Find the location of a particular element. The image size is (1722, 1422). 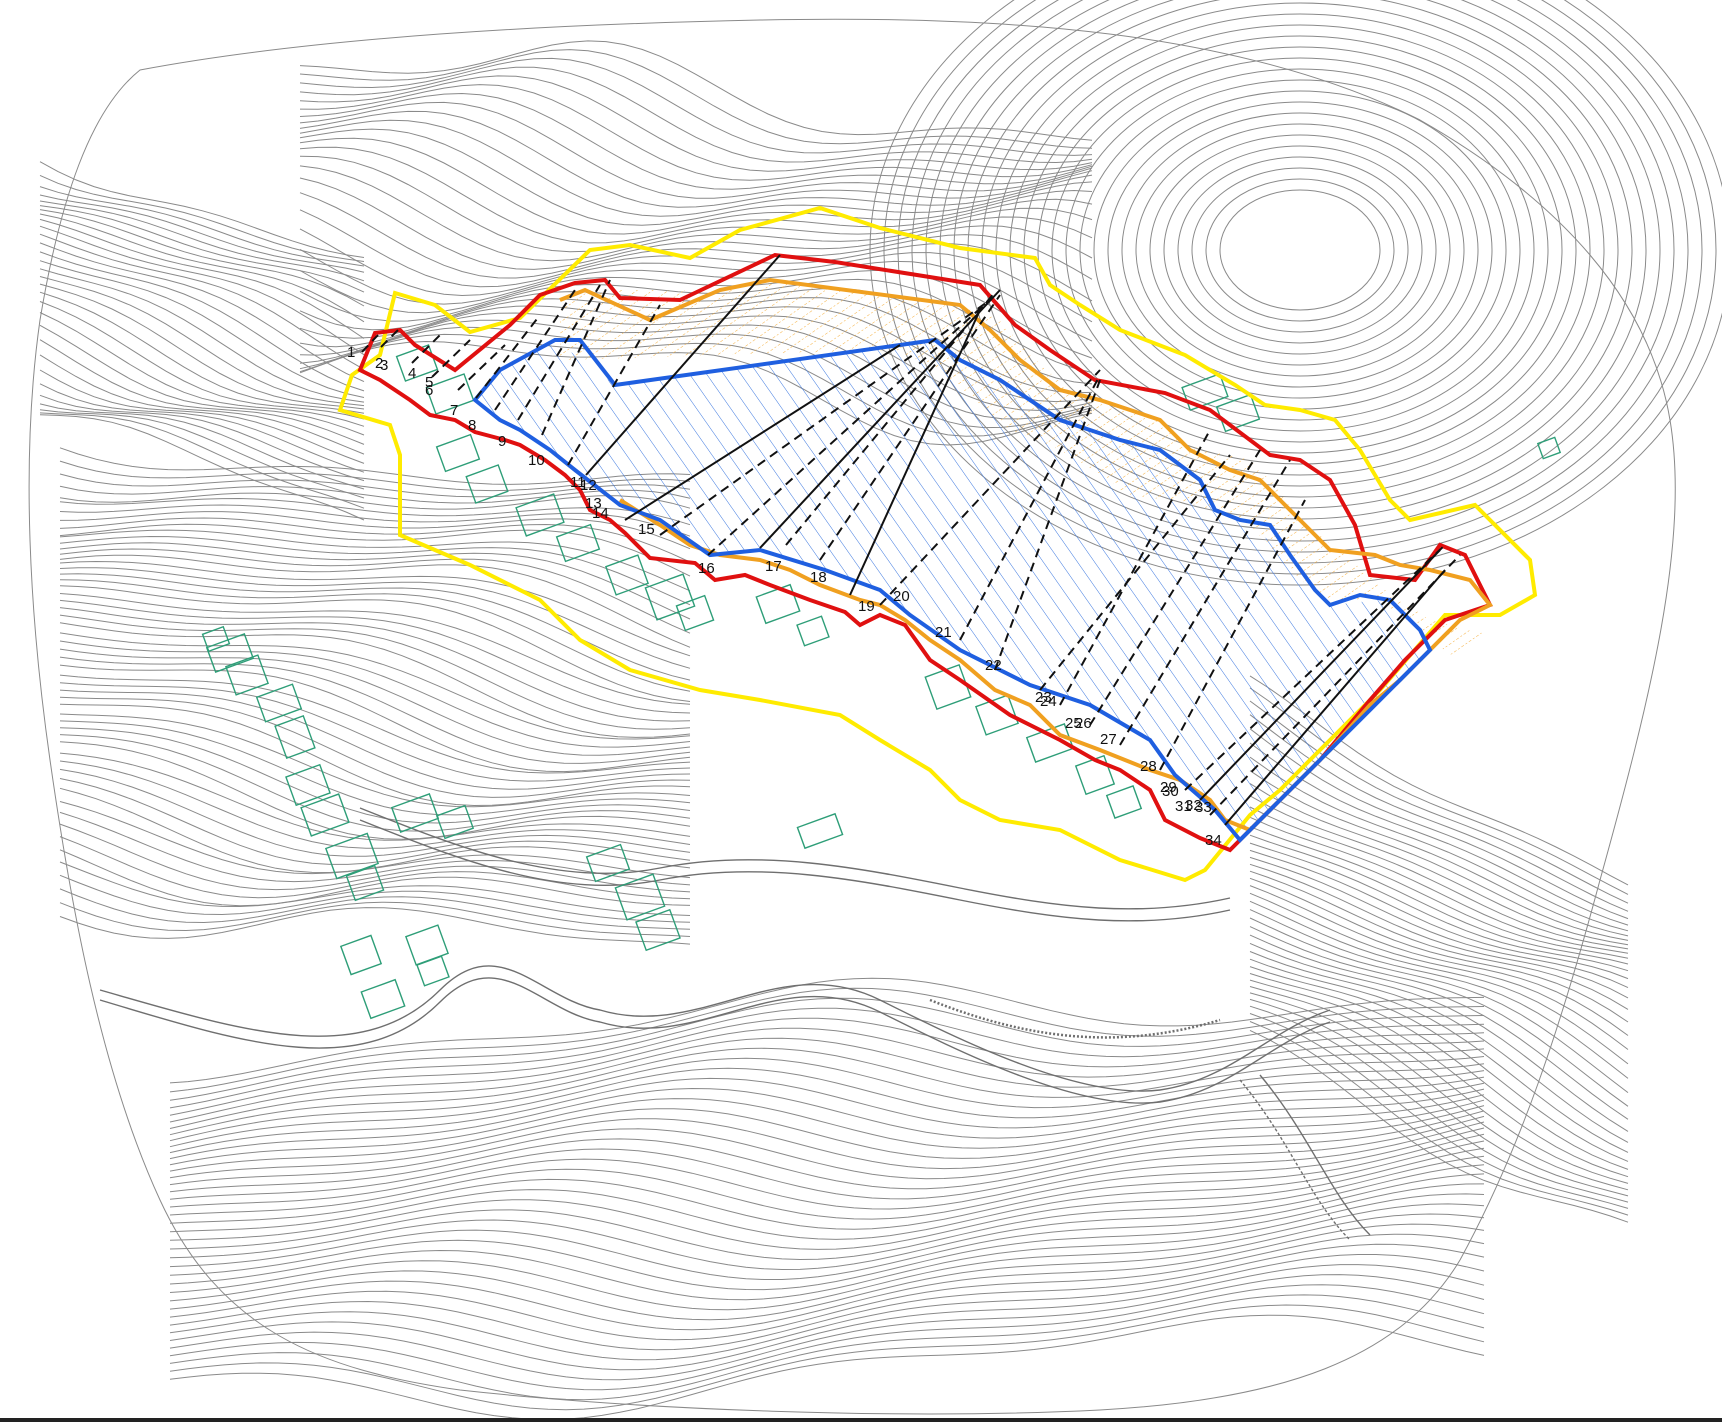

section-label: 2 is located at coordinates (379, 363).